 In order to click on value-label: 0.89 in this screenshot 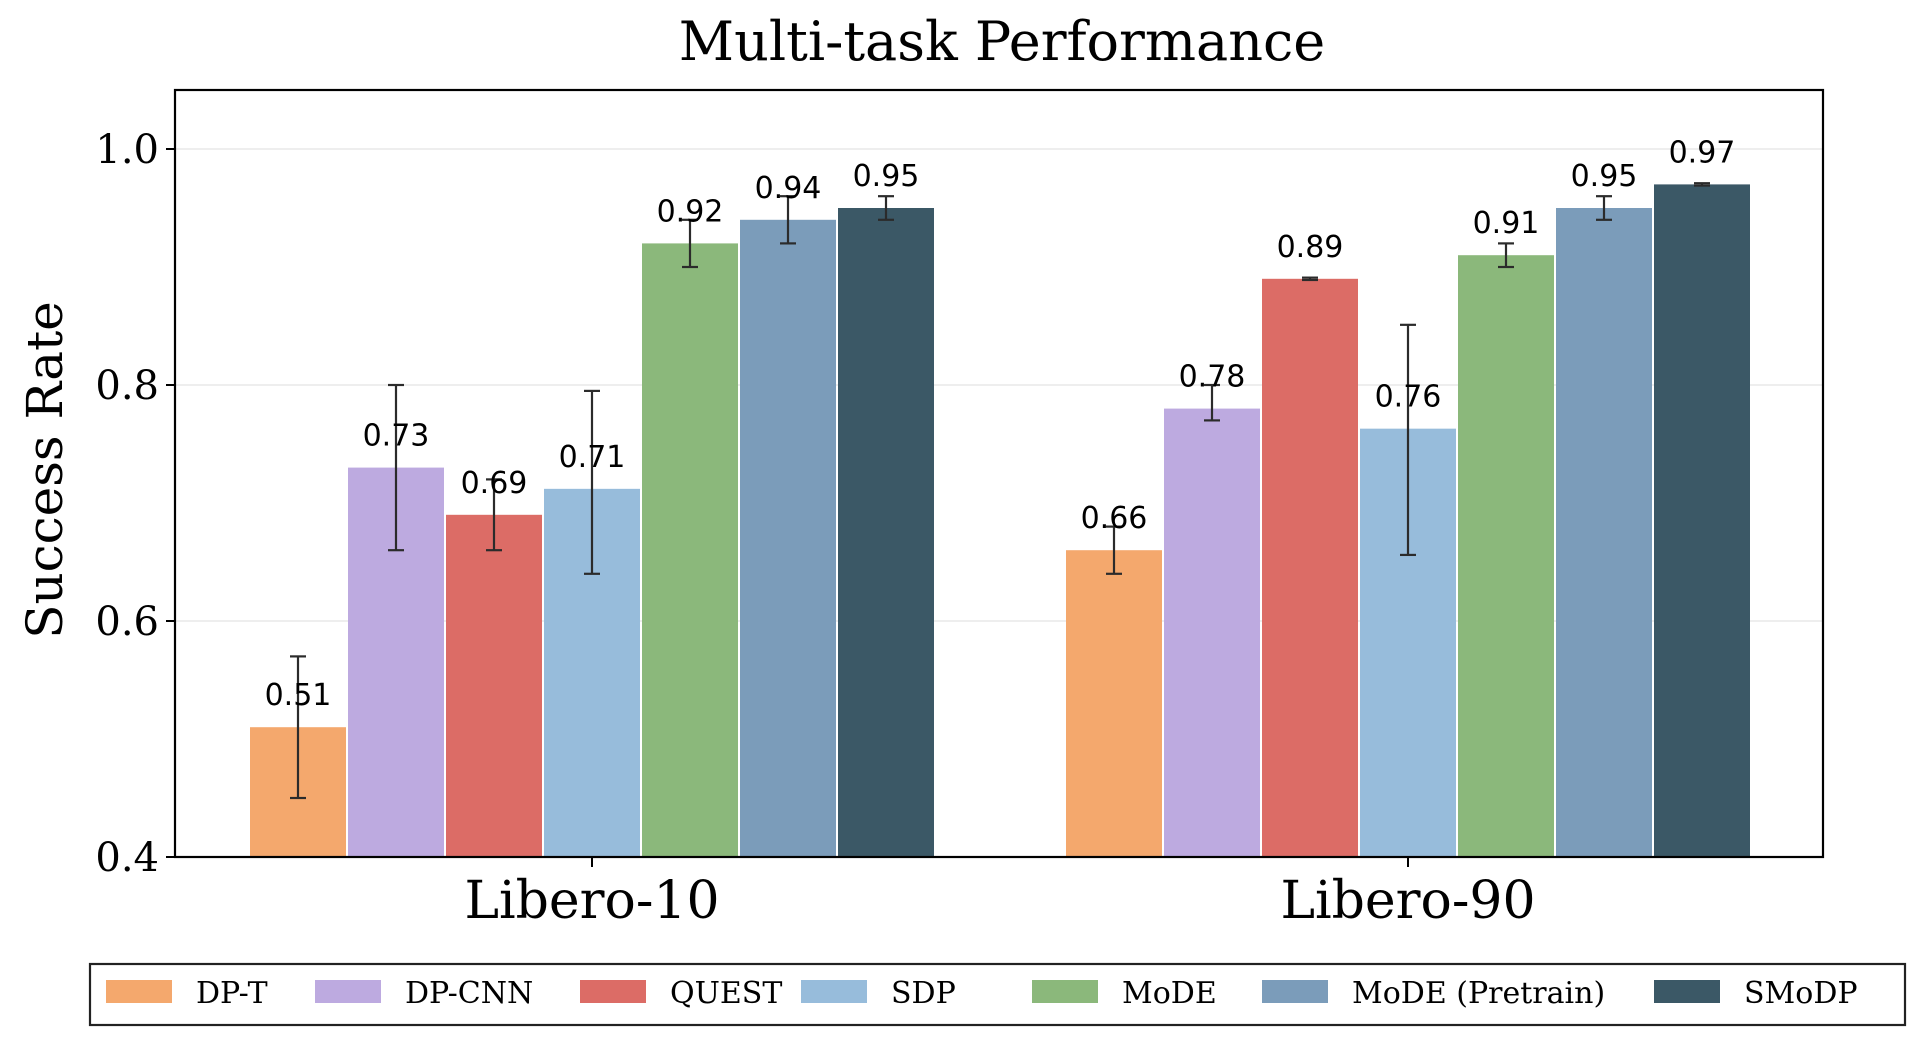, I will do `click(1310, 247)`.